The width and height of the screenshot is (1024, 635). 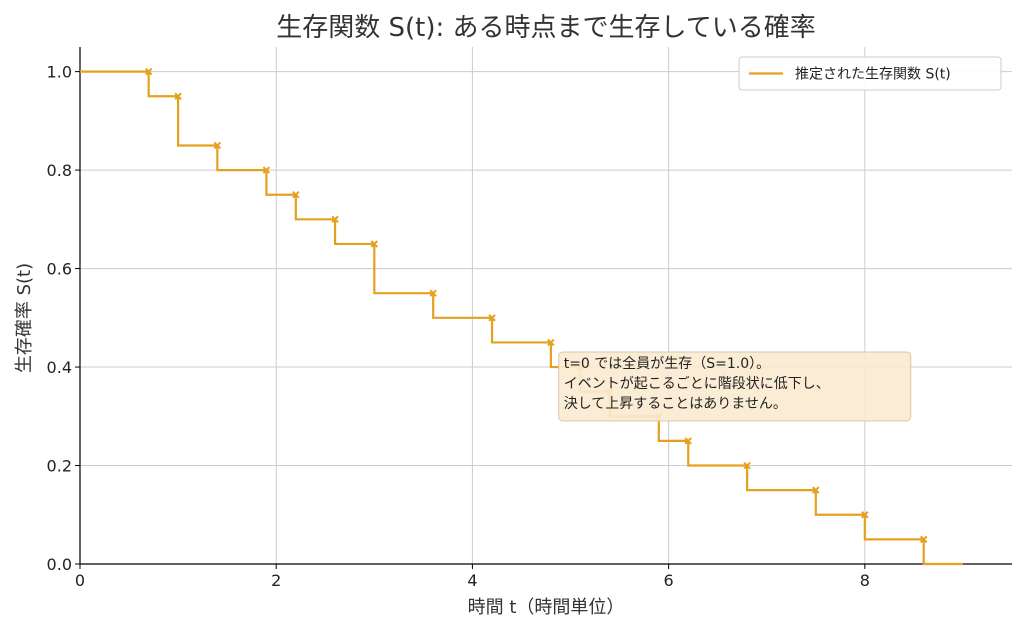 I want to click on x-tick-label: 2, so click(x=276, y=580).